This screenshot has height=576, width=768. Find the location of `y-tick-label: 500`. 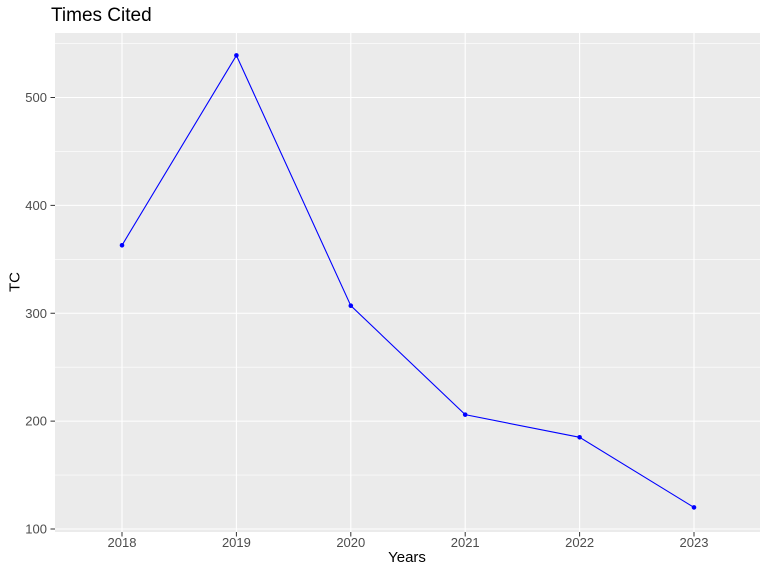

y-tick-label: 500 is located at coordinates (36, 97).